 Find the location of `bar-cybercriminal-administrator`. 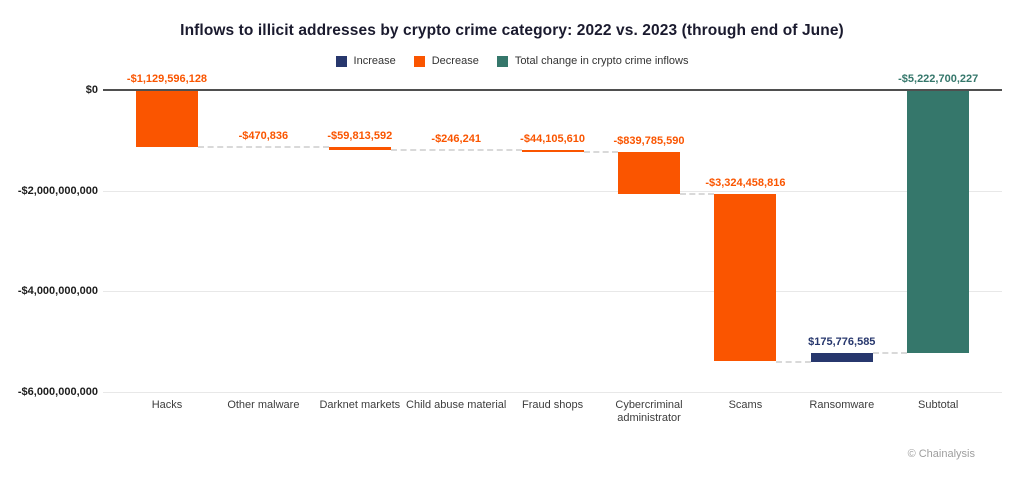

bar-cybercriminal-administrator is located at coordinates (649, 173).